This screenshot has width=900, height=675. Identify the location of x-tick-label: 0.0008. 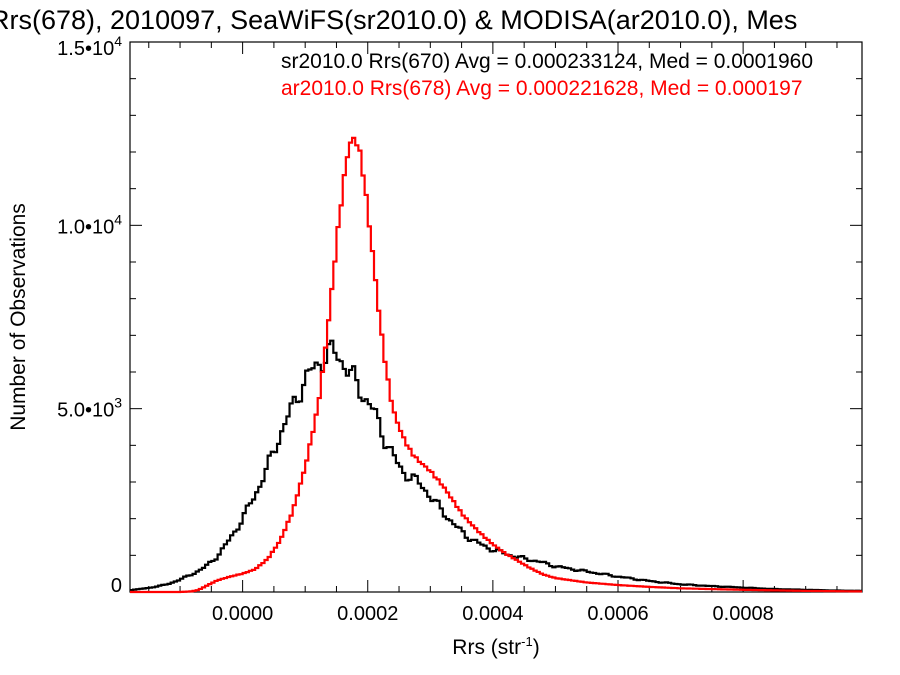
(743, 614).